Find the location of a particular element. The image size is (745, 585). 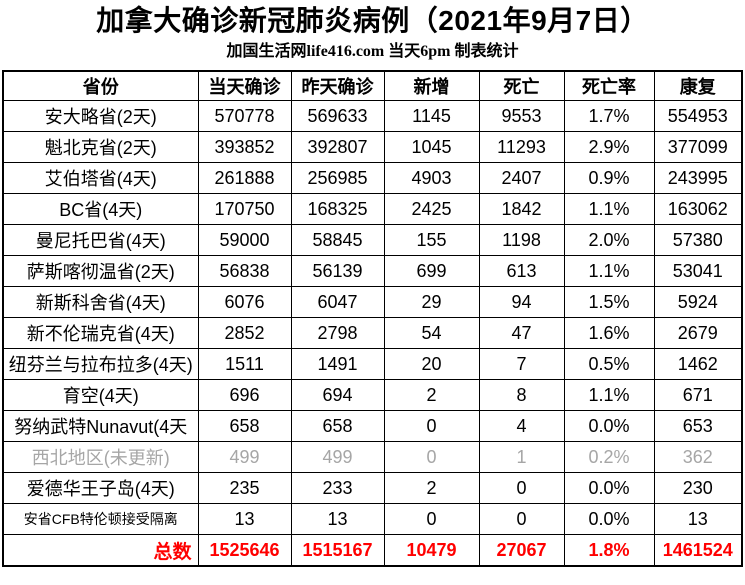

province-cell: 魁北克省(2天) is located at coordinates (100, 147).